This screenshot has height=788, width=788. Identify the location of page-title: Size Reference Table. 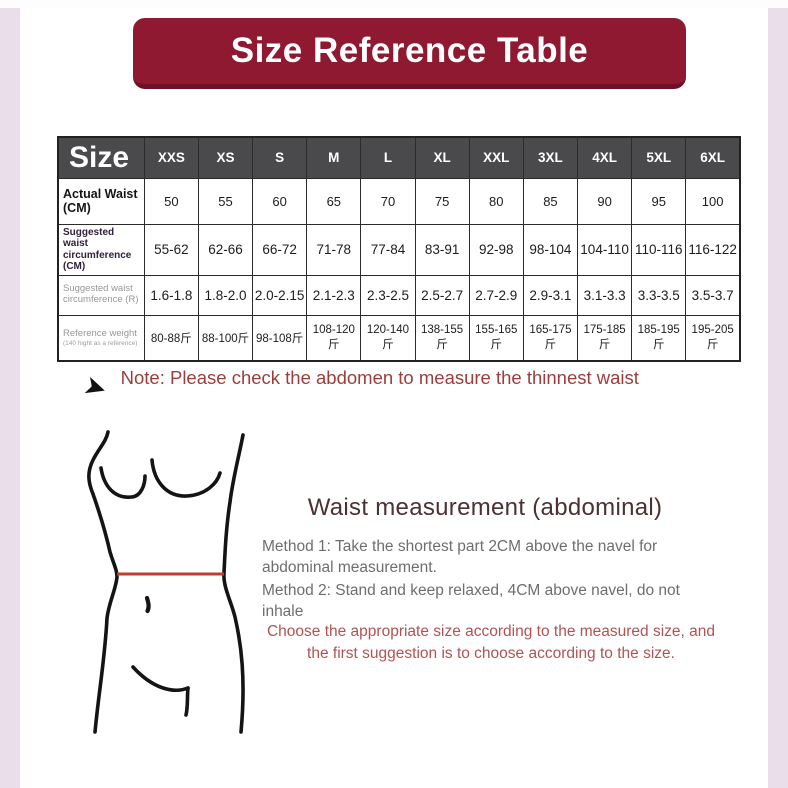
(409, 50).